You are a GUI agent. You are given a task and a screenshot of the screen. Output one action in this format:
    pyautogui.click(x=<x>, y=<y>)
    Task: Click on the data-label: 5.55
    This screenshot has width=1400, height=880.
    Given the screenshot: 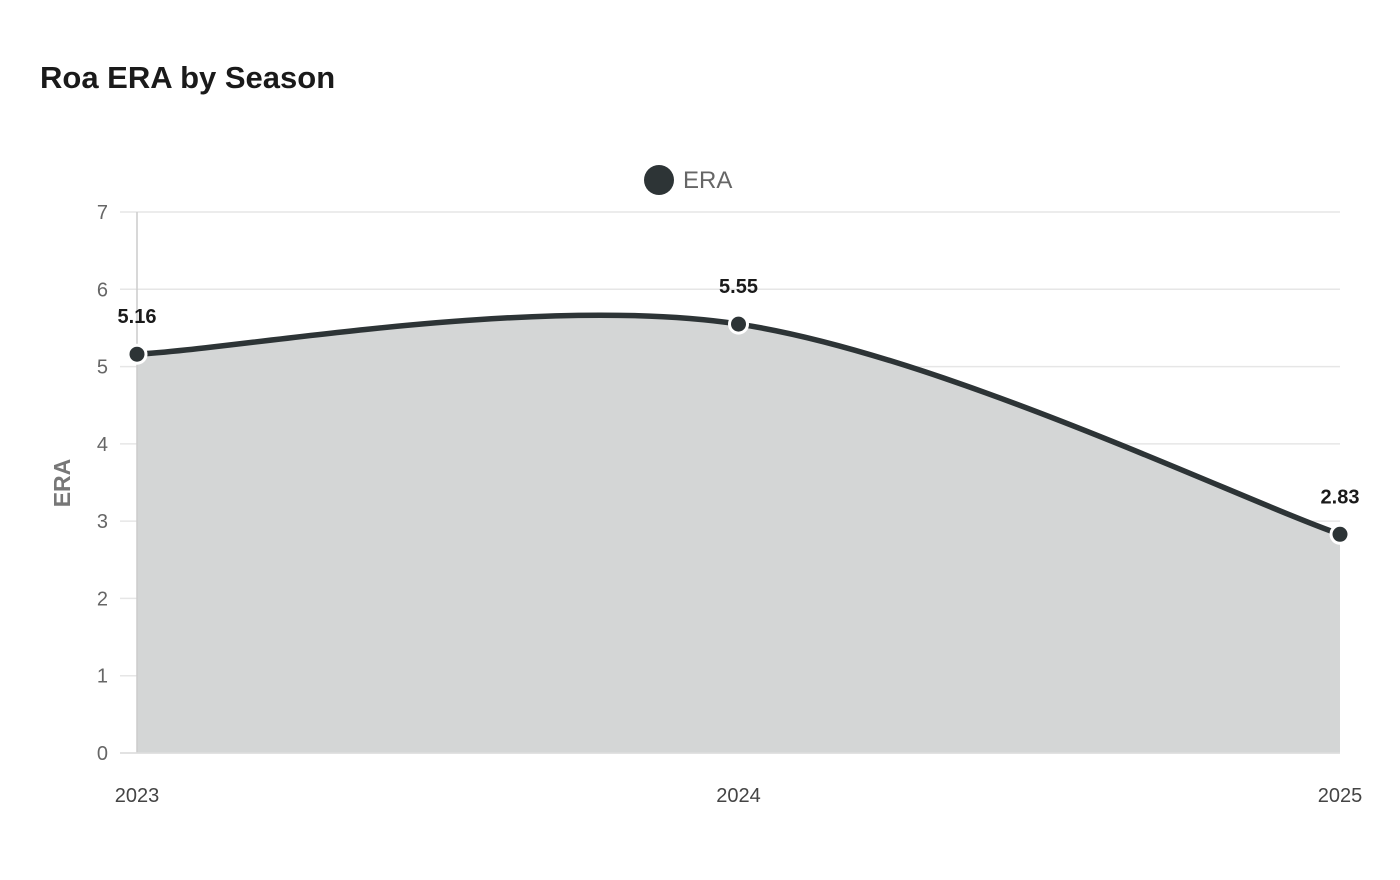 What is the action you would take?
    pyautogui.click(x=738, y=287)
    